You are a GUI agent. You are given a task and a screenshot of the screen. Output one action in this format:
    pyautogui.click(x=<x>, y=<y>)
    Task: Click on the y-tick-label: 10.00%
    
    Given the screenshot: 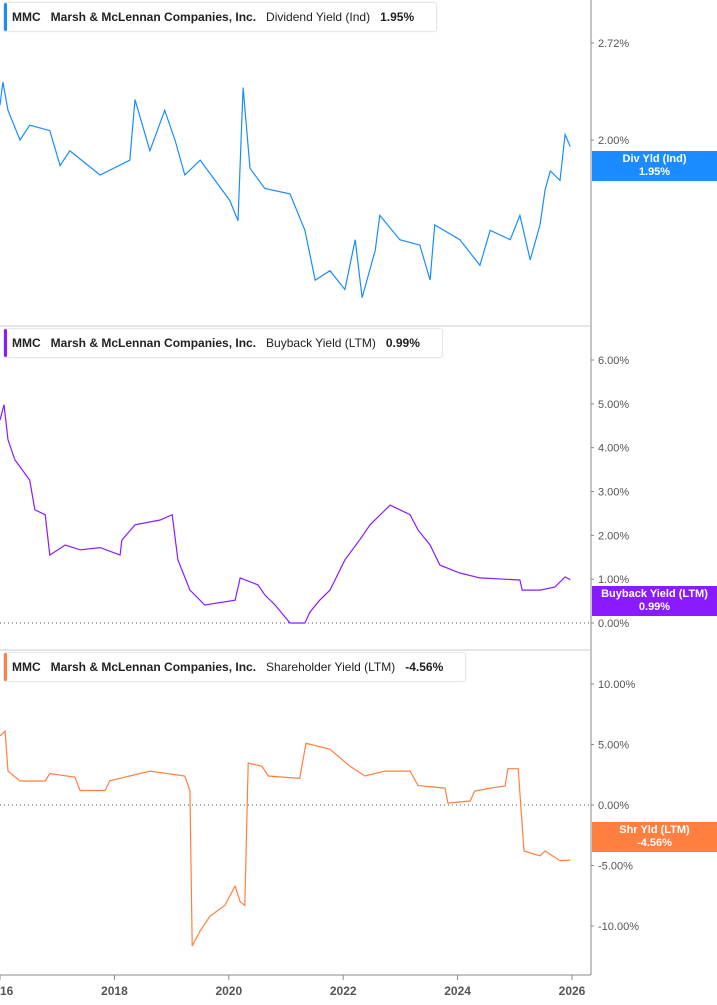 What is the action you would take?
    pyautogui.click(x=617, y=685)
    